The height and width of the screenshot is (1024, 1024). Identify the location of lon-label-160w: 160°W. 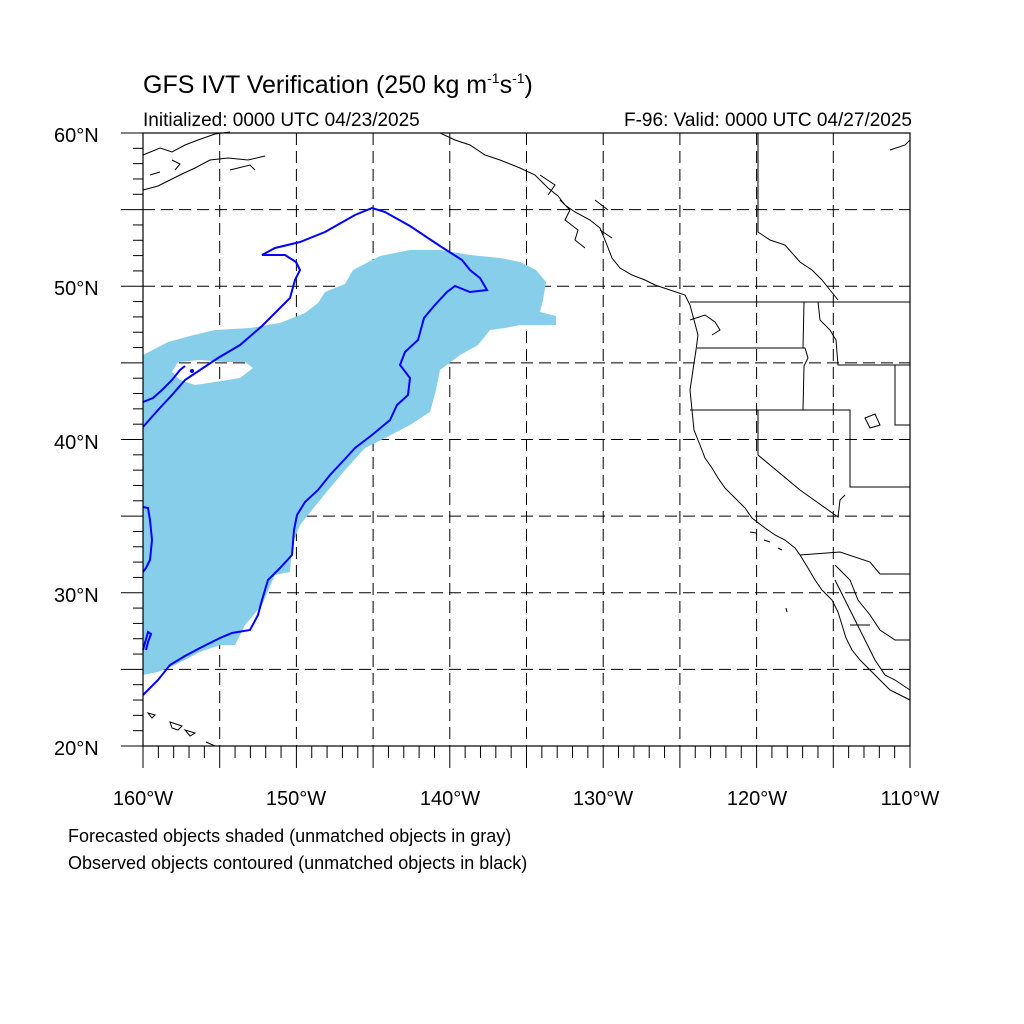
(143, 799).